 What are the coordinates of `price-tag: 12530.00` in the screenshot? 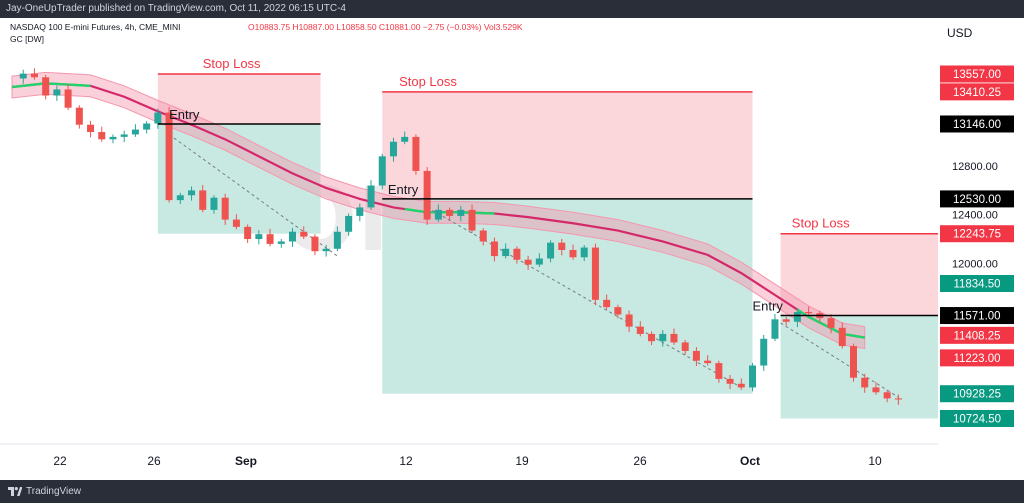 It's located at (977, 199).